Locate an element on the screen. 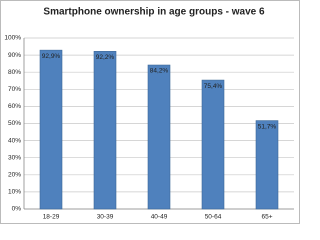  y-tick-label: 90% is located at coordinates (14, 55).